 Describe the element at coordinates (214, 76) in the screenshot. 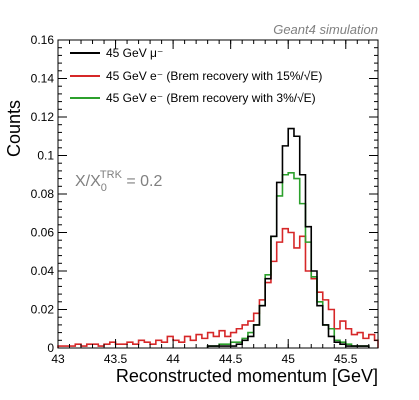

I see `legend-label-1: 45 GeV e⁻ (Brem recovery with 15%/√E)` at that location.